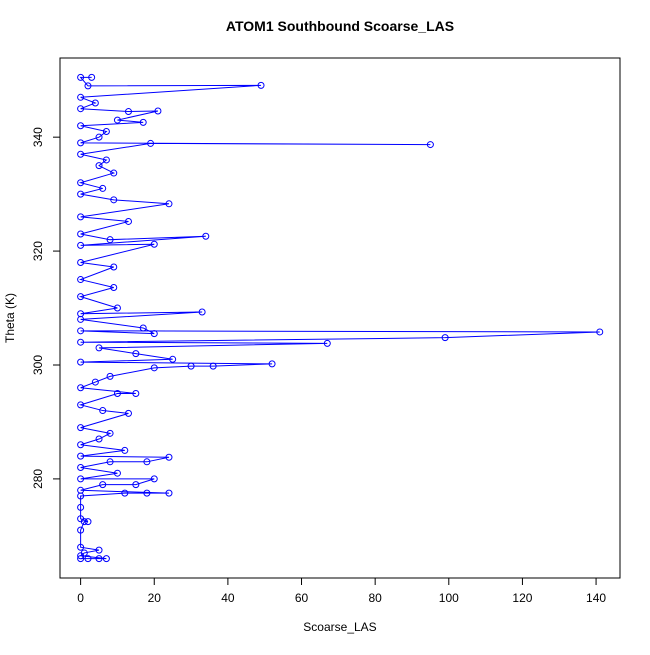  What do you see at coordinates (38, 365) in the screenshot?
I see `y-tick-label: 300` at bounding box center [38, 365].